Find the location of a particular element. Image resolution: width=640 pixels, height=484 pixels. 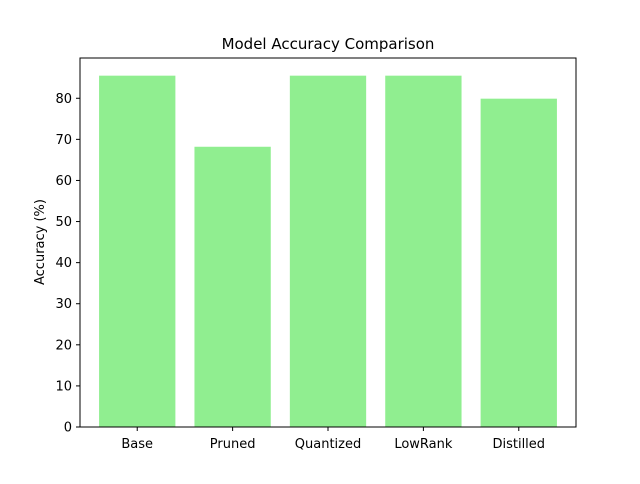

y-tick-label: 0 is located at coordinates (68, 428).